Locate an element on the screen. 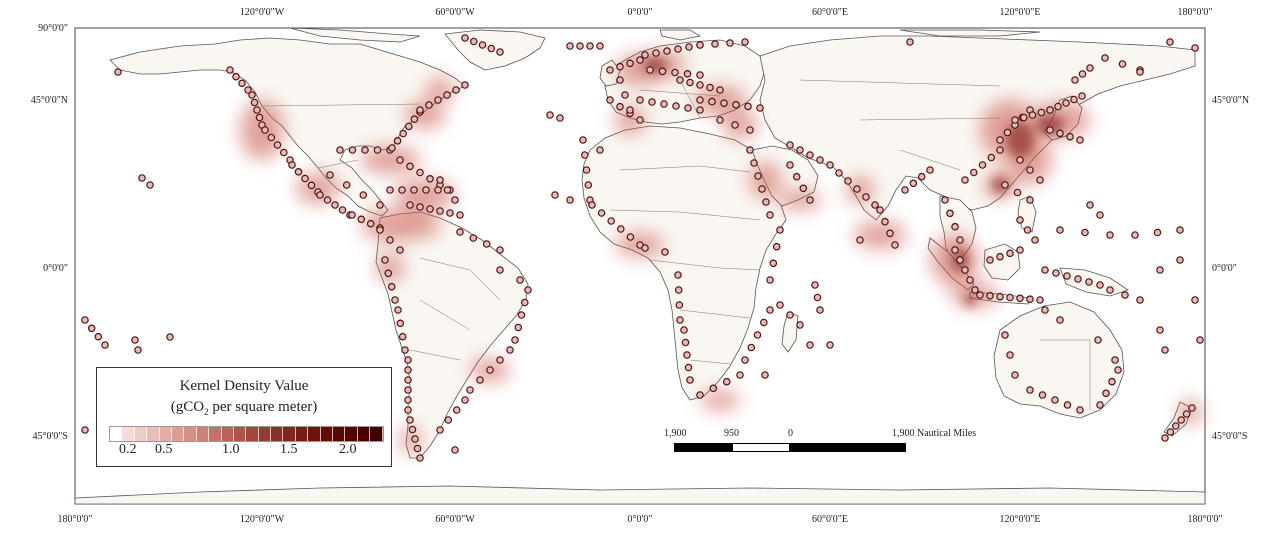  right-latitude-label: 45°0'0"N is located at coordinates (1230, 100).